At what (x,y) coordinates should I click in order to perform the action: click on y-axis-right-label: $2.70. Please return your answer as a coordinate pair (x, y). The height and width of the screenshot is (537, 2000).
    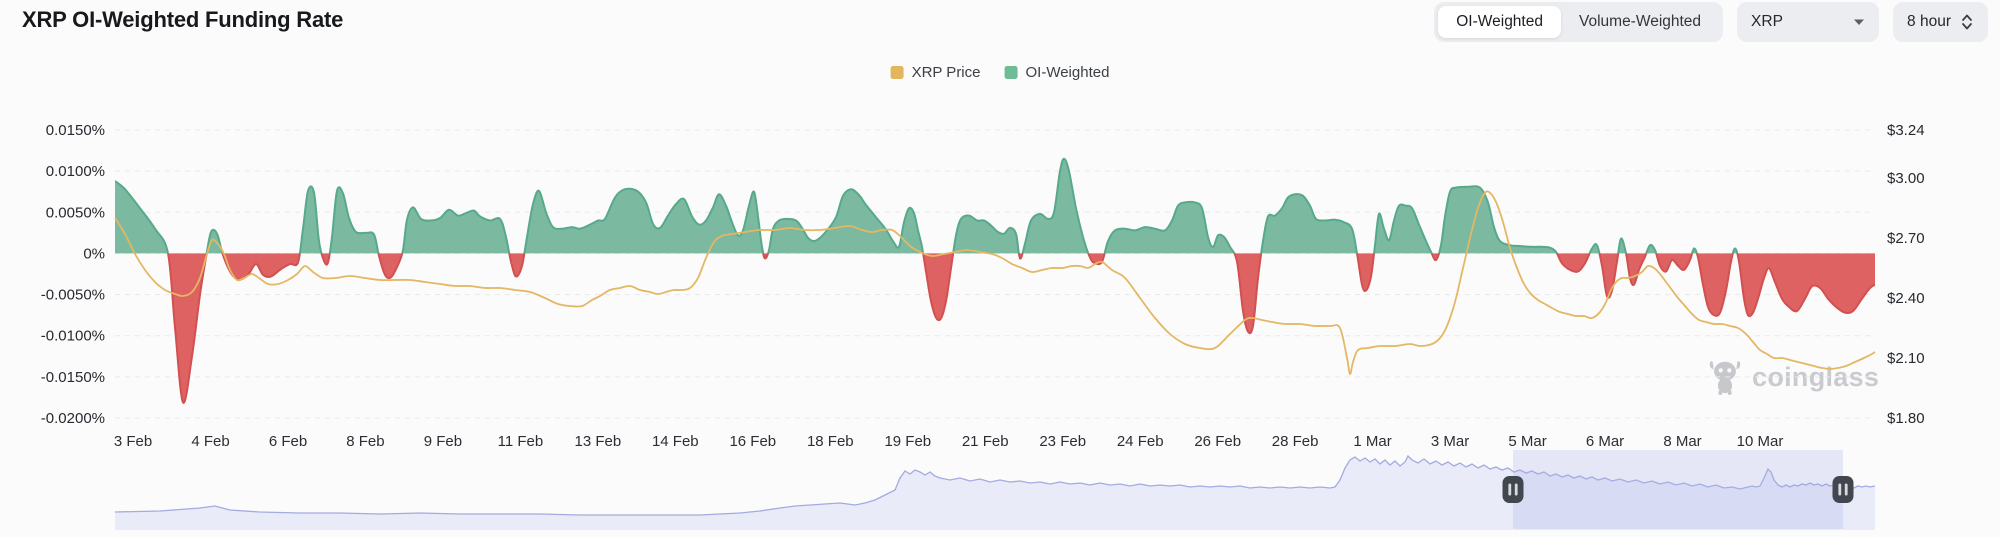
    Looking at the image, I should click on (1906, 238).